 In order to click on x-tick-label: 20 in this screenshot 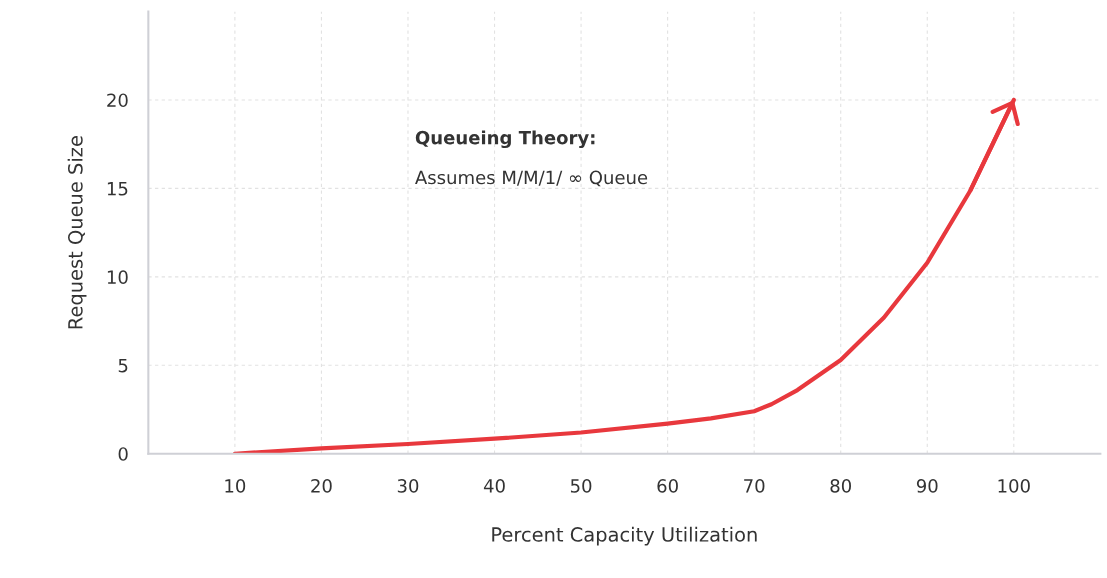, I will do `click(321, 486)`.